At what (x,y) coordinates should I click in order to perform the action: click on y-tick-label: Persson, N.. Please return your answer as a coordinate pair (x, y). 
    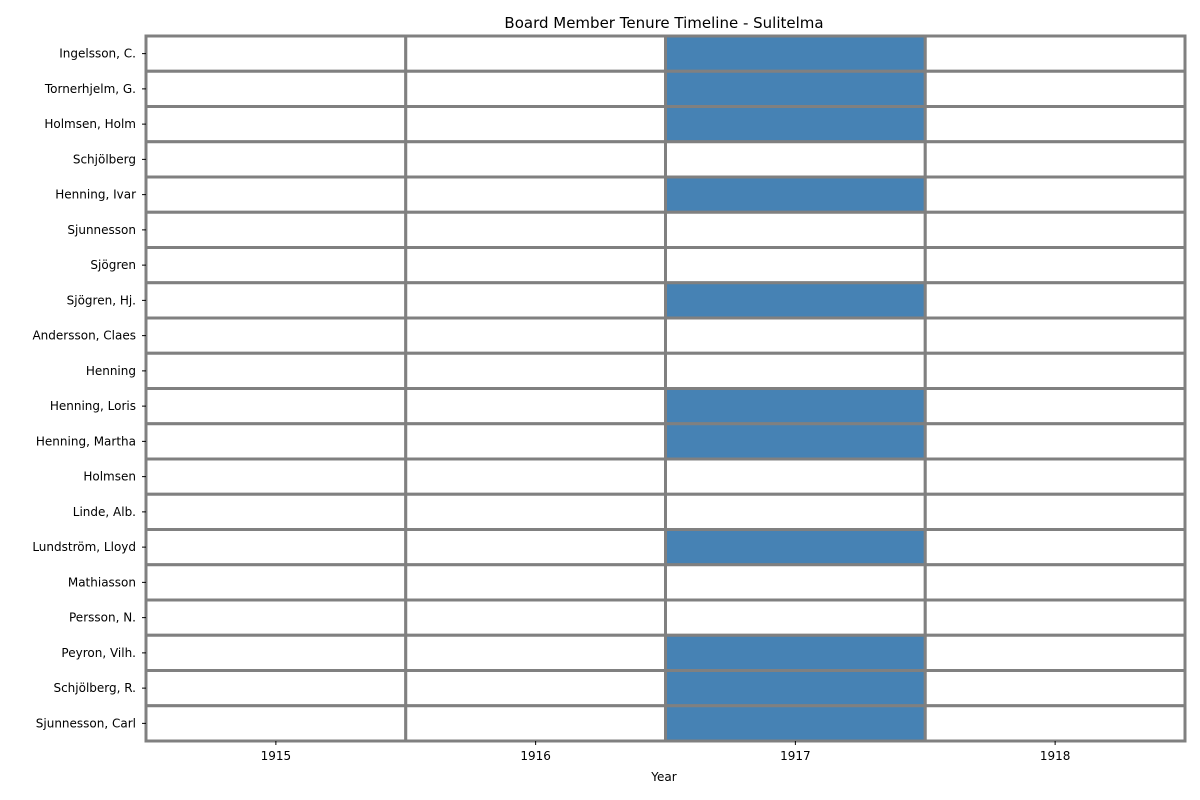
    Looking at the image, I should click on (102, 618).